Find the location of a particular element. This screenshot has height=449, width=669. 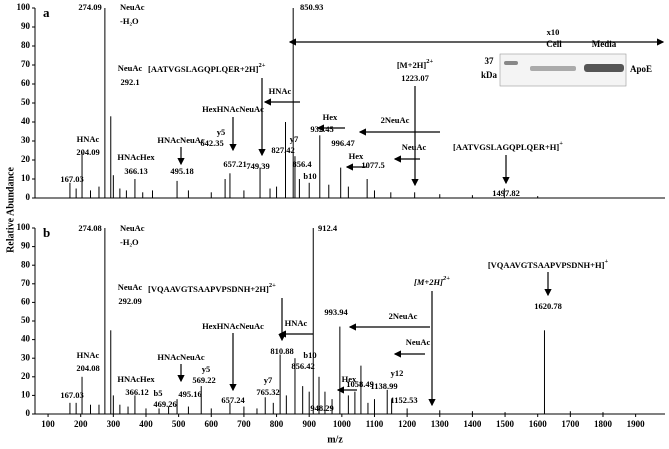

annotation: y7 is located at coordinates (268, 380).